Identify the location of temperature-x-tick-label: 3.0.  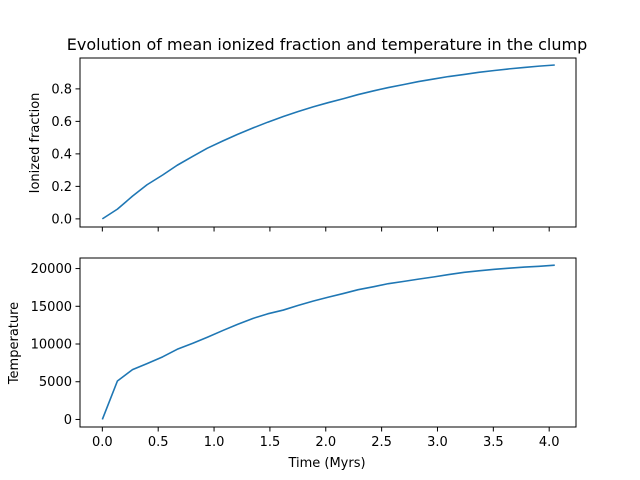
(437, 442).